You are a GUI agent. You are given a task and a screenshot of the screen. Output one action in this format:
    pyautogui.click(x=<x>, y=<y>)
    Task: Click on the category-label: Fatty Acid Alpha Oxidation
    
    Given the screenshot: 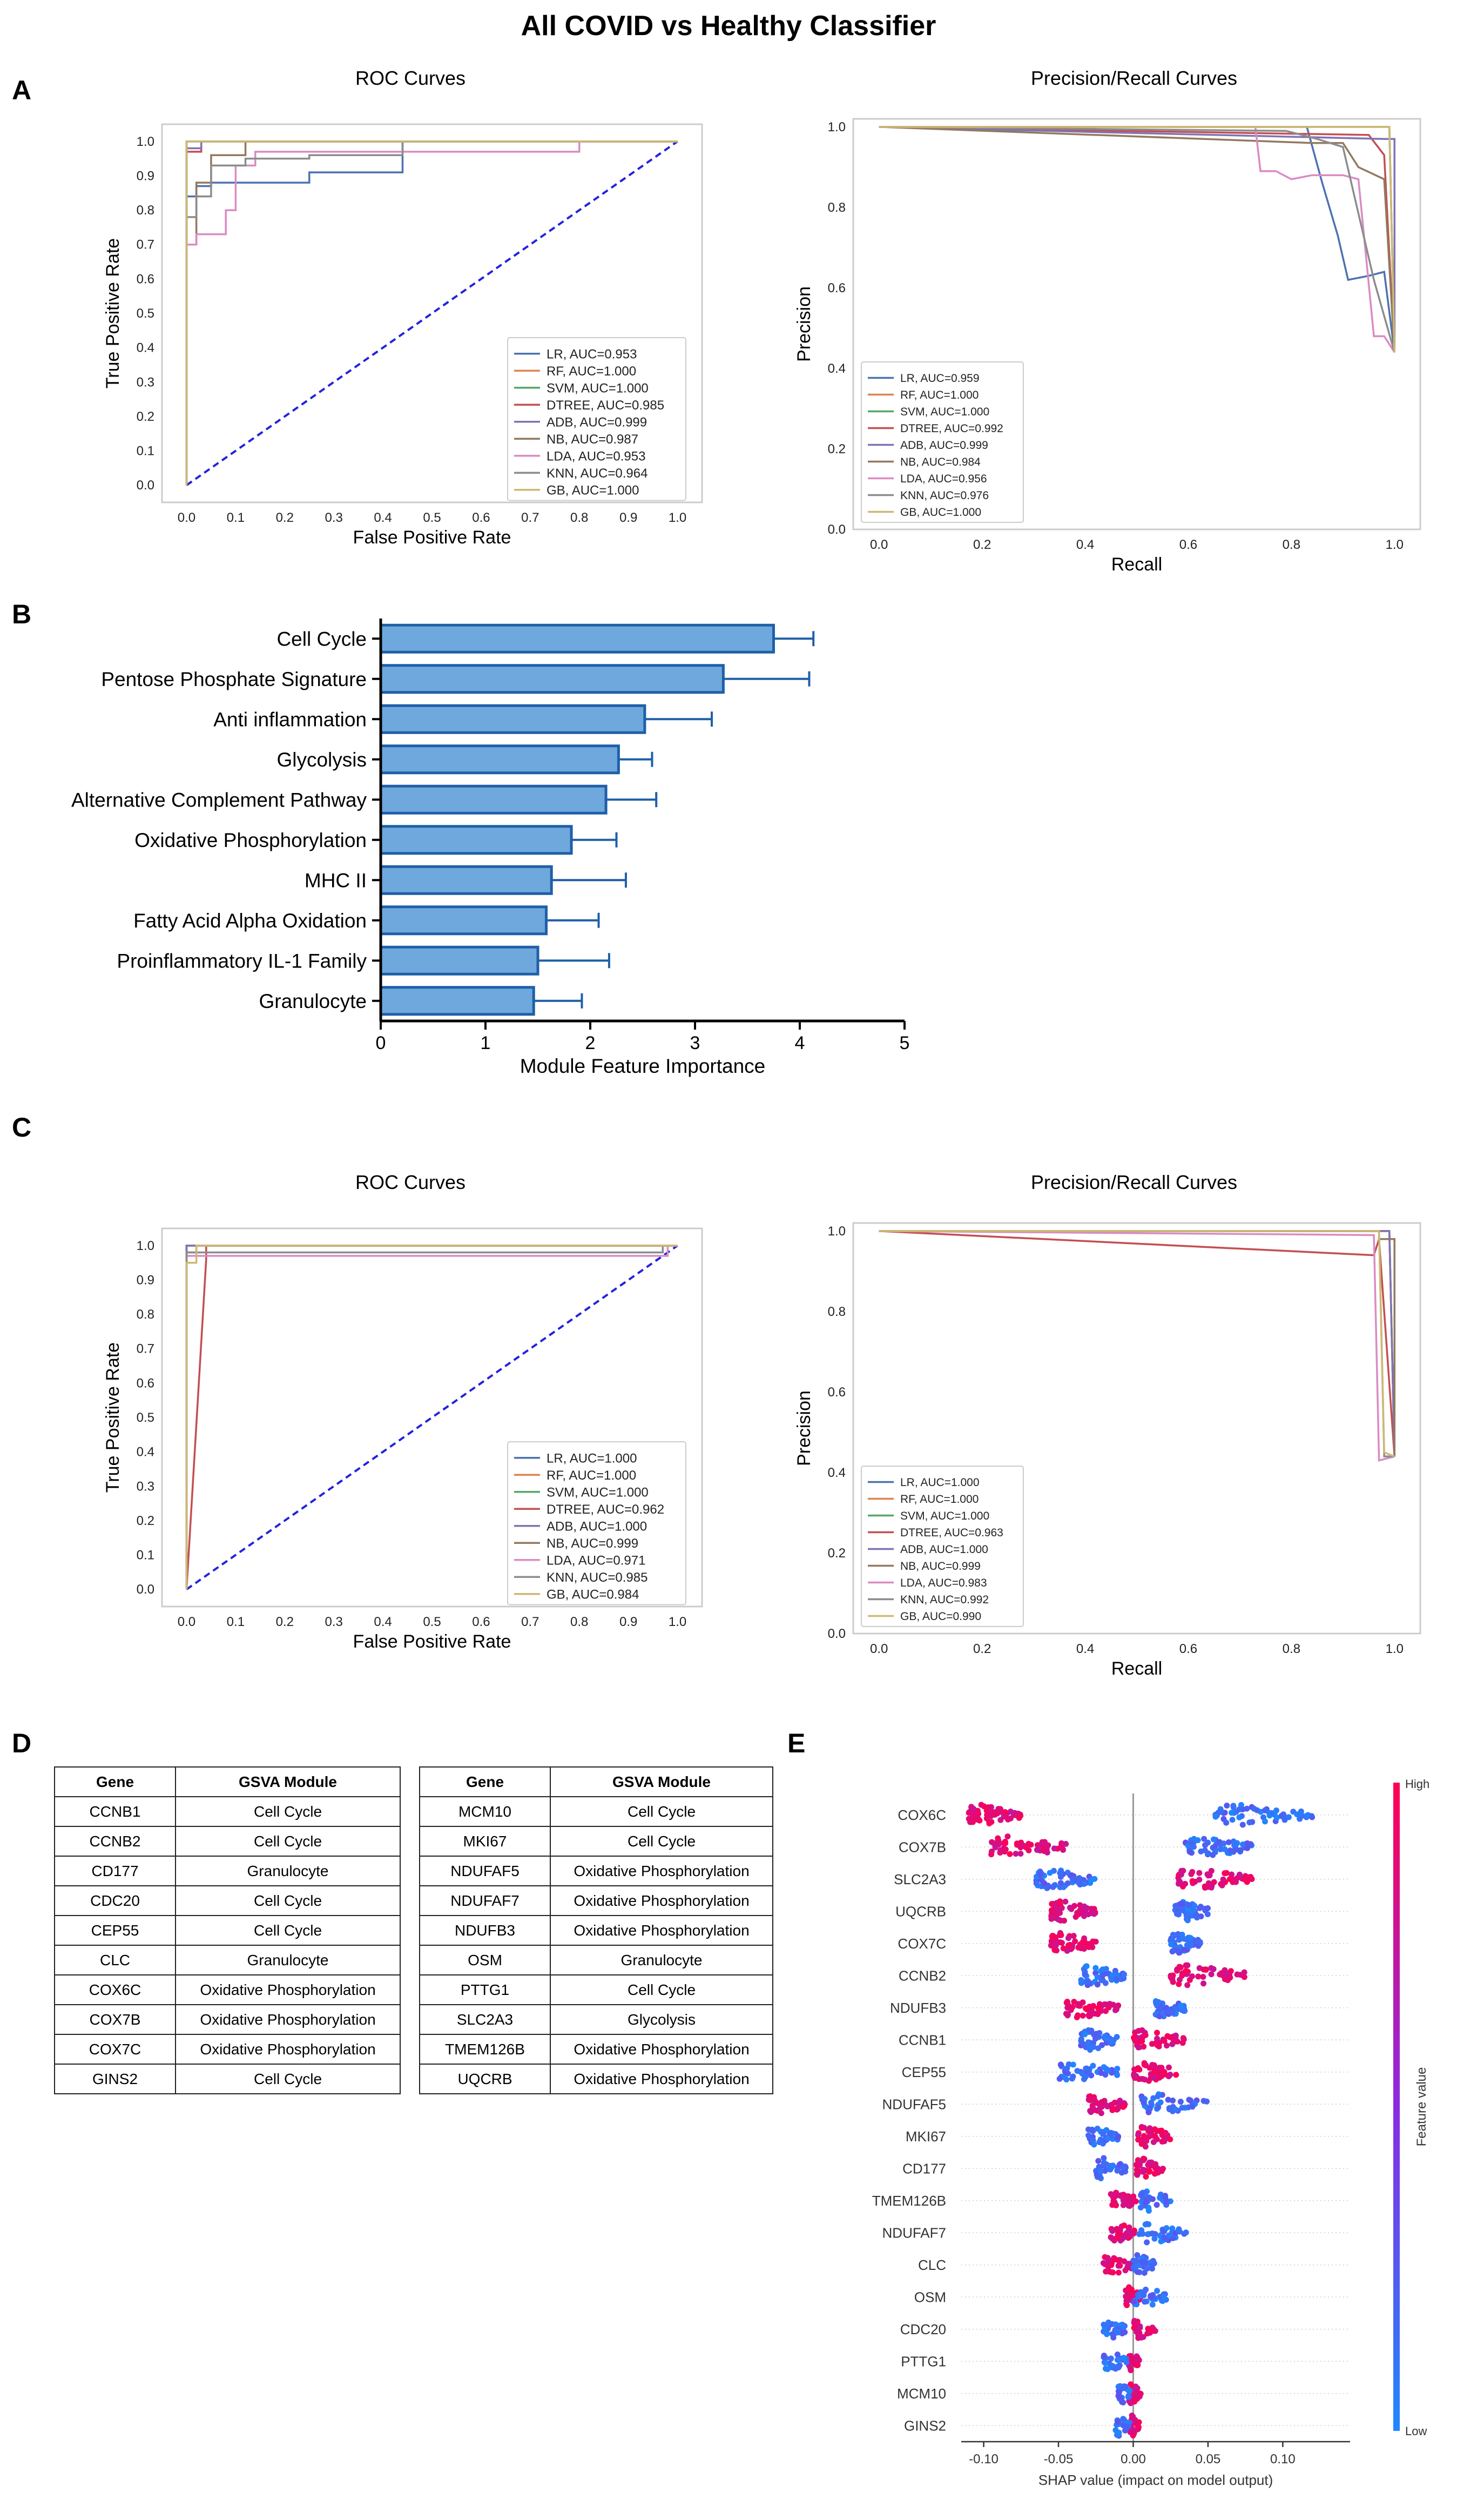 What is the action you would take?
    pyautogui.click(x=250, y=921)
    